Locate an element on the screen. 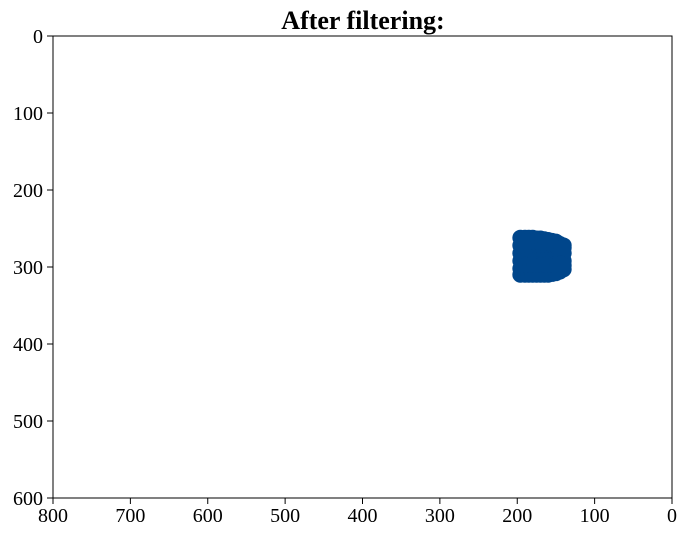 The height and width of the screenshot is (538, 688). x-tick-label: 400 is located at coordinates (363, 516).